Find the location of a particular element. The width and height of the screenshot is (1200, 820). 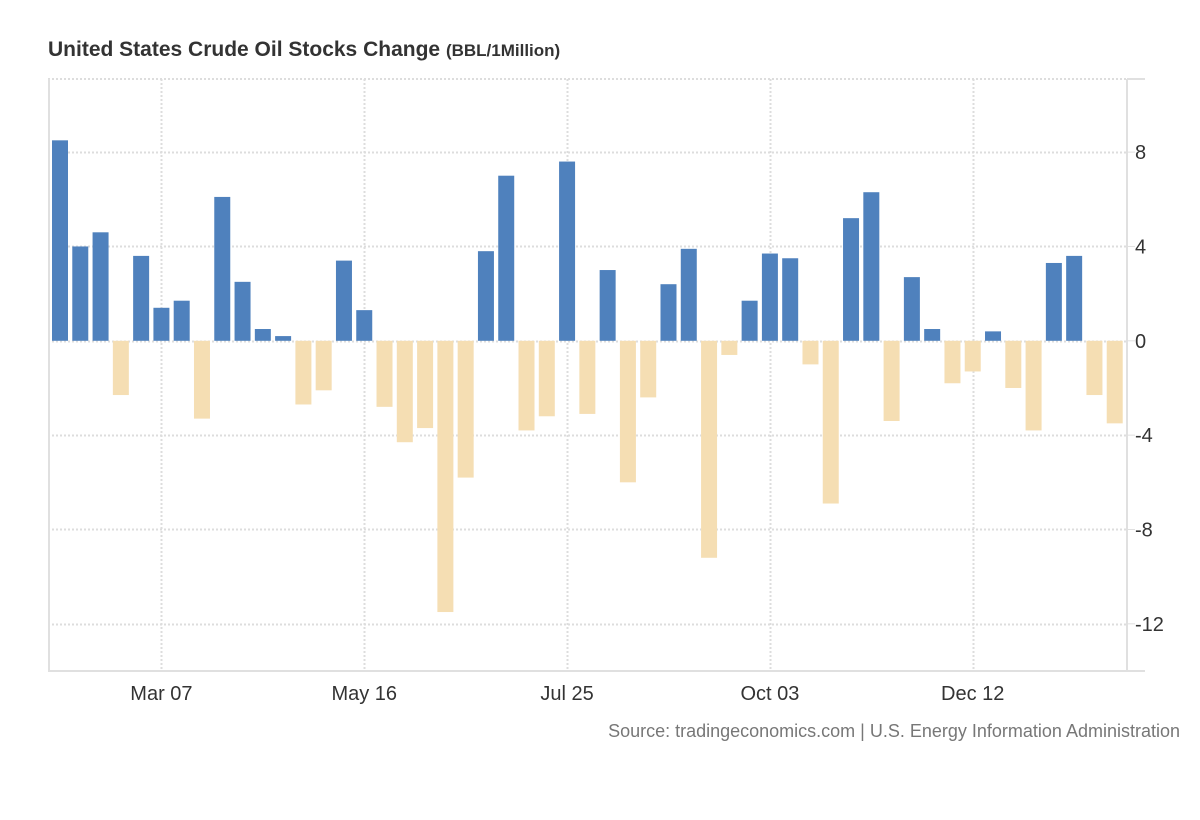

y-tick-label: -8 is located at coordinates (1144, 530).